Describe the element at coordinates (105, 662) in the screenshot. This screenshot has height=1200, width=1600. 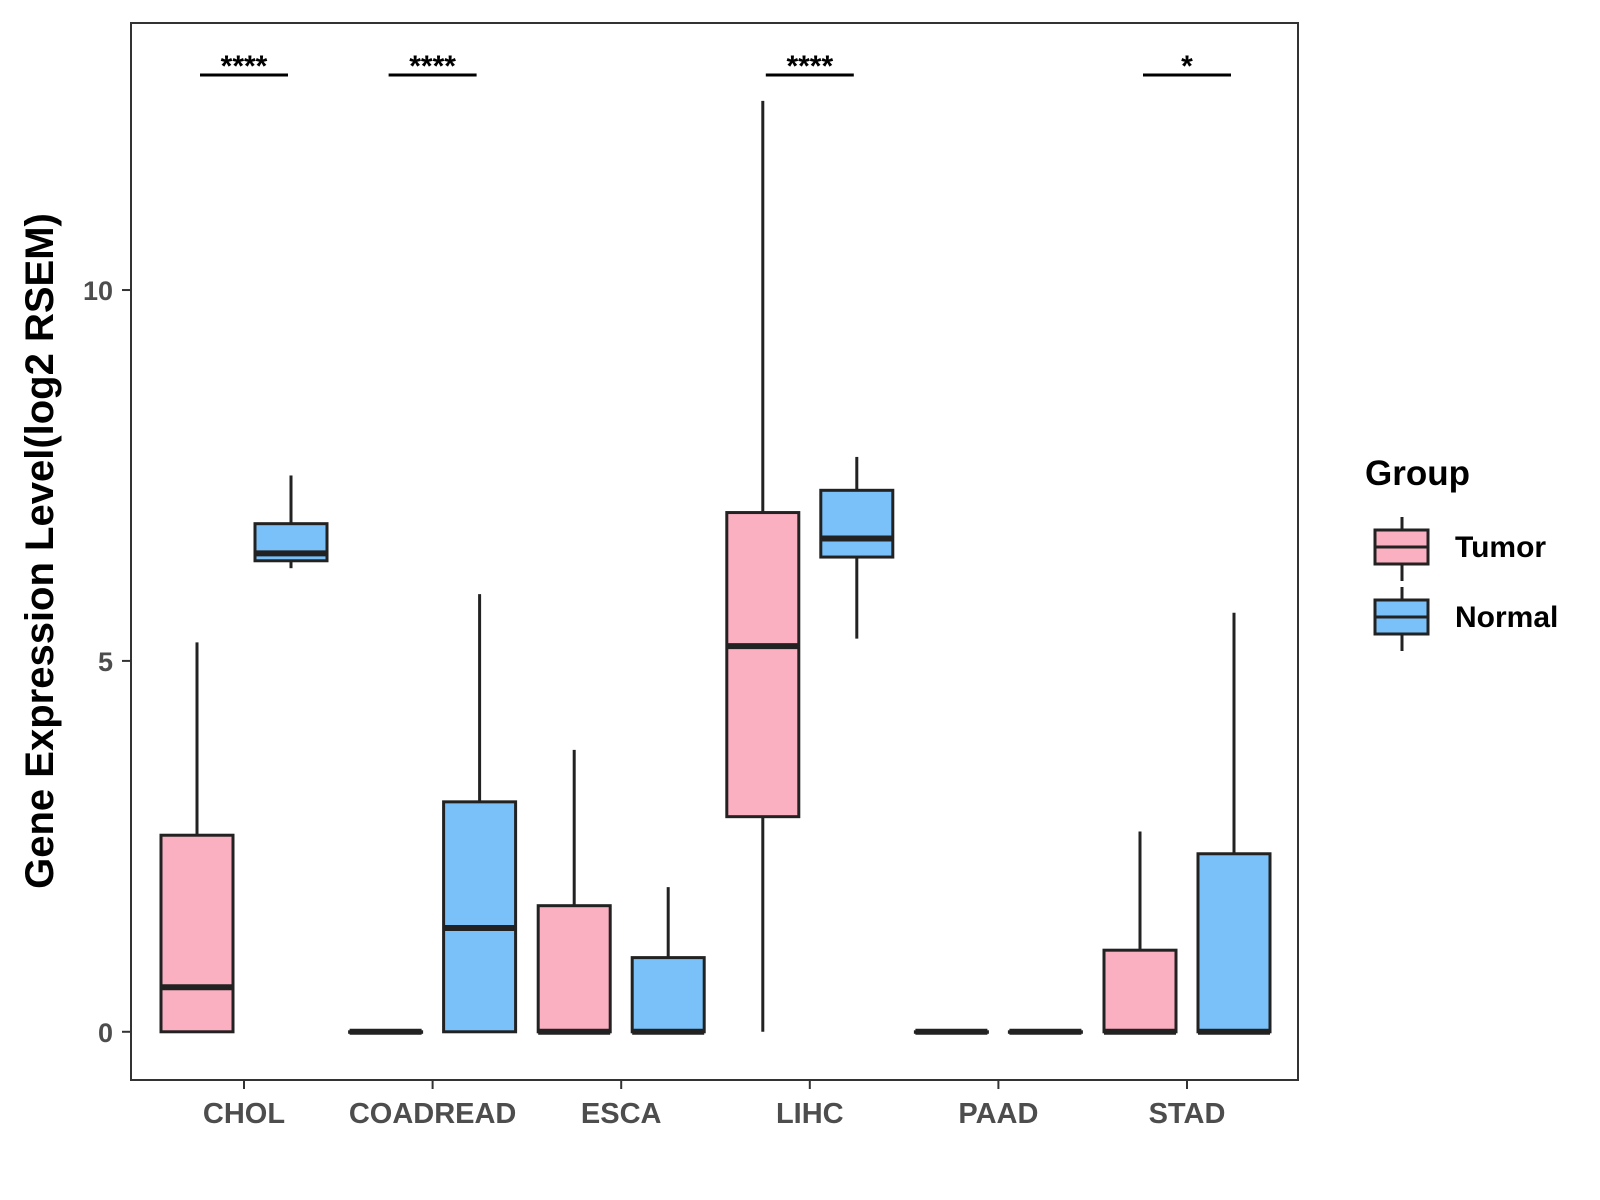
I see `y-tick-label-5: 5` at that location.